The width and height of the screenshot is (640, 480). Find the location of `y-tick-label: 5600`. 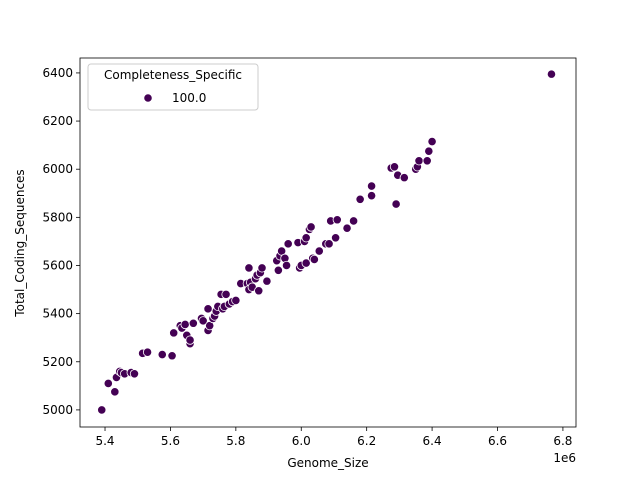

y-tick-label: 5600 is located at coordinates (57, 265).